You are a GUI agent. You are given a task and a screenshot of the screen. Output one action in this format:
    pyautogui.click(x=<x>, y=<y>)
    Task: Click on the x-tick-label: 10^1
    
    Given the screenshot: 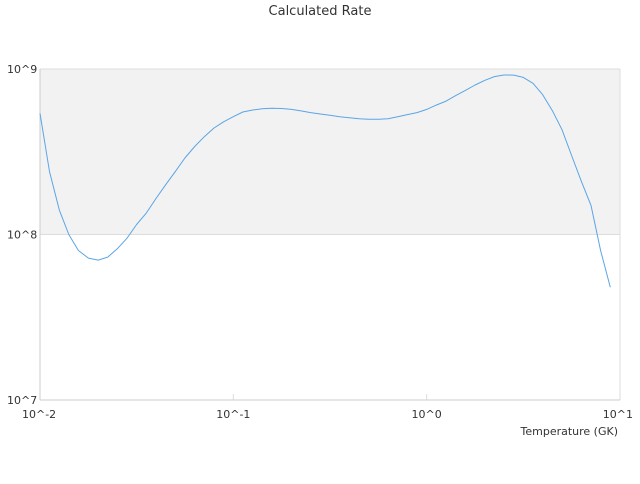 What is the action you would take?
    pyautogui.click(x=618, y=414)
    